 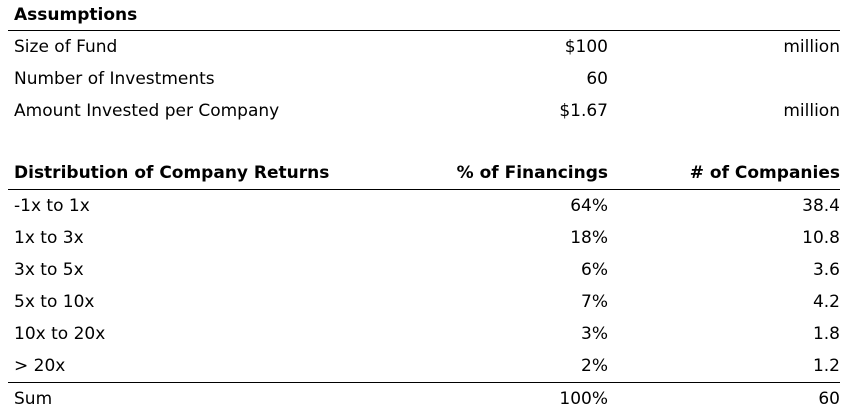 What do you see at coordinates (594, 302) in the screenshot?
I see `financing-pct: 7%` at bounding box center [594, 302].